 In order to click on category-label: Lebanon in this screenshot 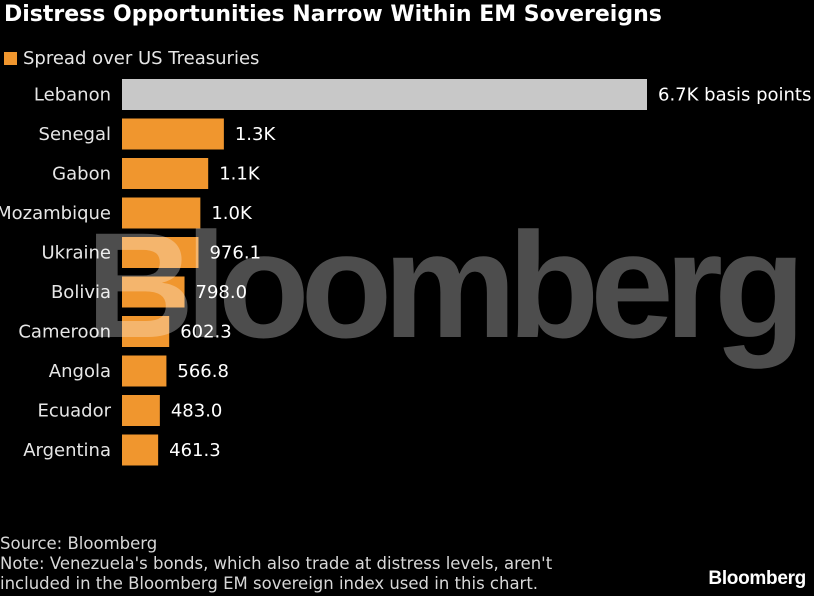, I will do `click(72, 95)`.